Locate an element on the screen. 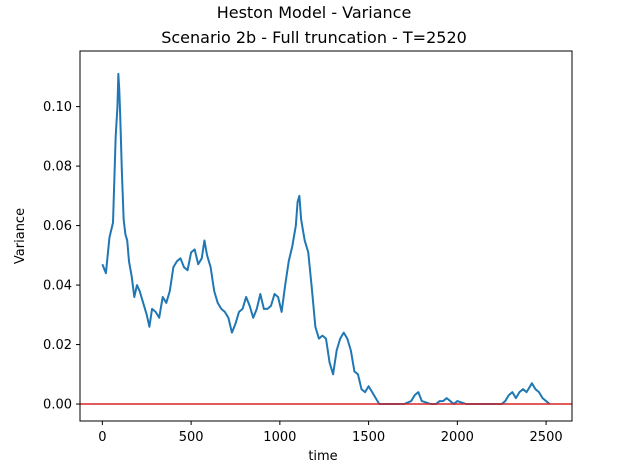 The width and height of the screenshot is (628, 469). y-axis-label: Variance is located at coordinates (20, 236).